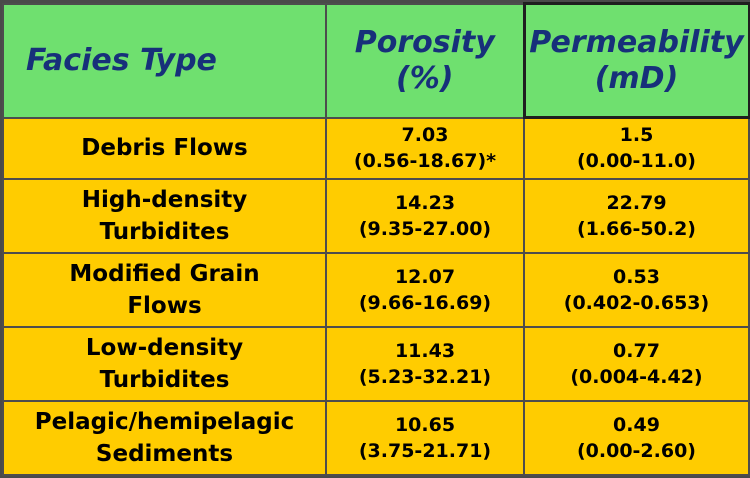  I want to click on permeability-cell: 0.77 (0.004-4.42), so click(636, 363).